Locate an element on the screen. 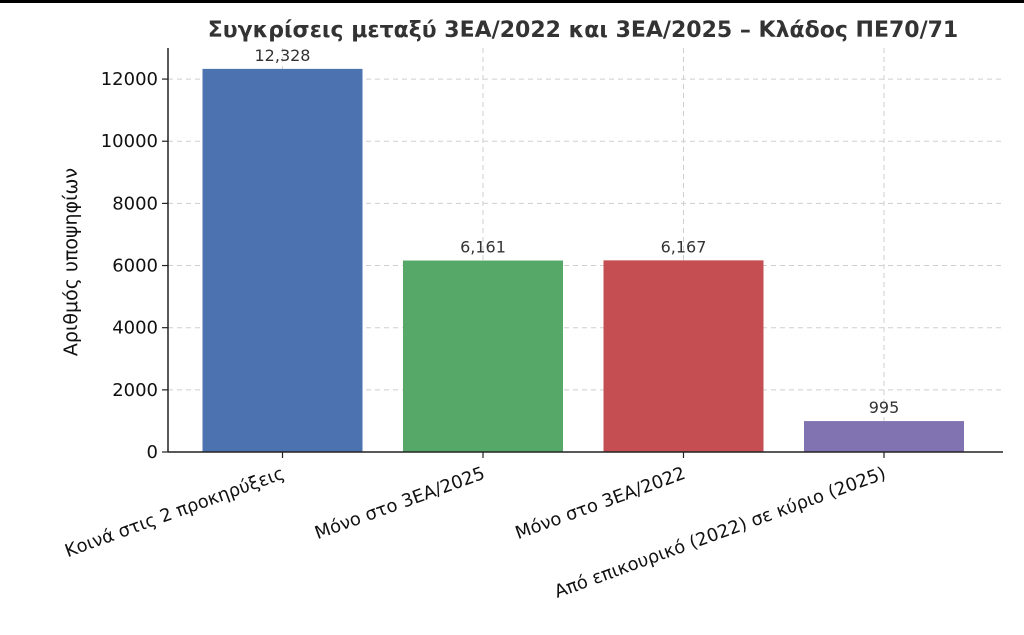 The image size is (1024, 635). y-ticks: 0 2000 4000 6000 8000 10000 12000 is located at coordinates (134, 266).